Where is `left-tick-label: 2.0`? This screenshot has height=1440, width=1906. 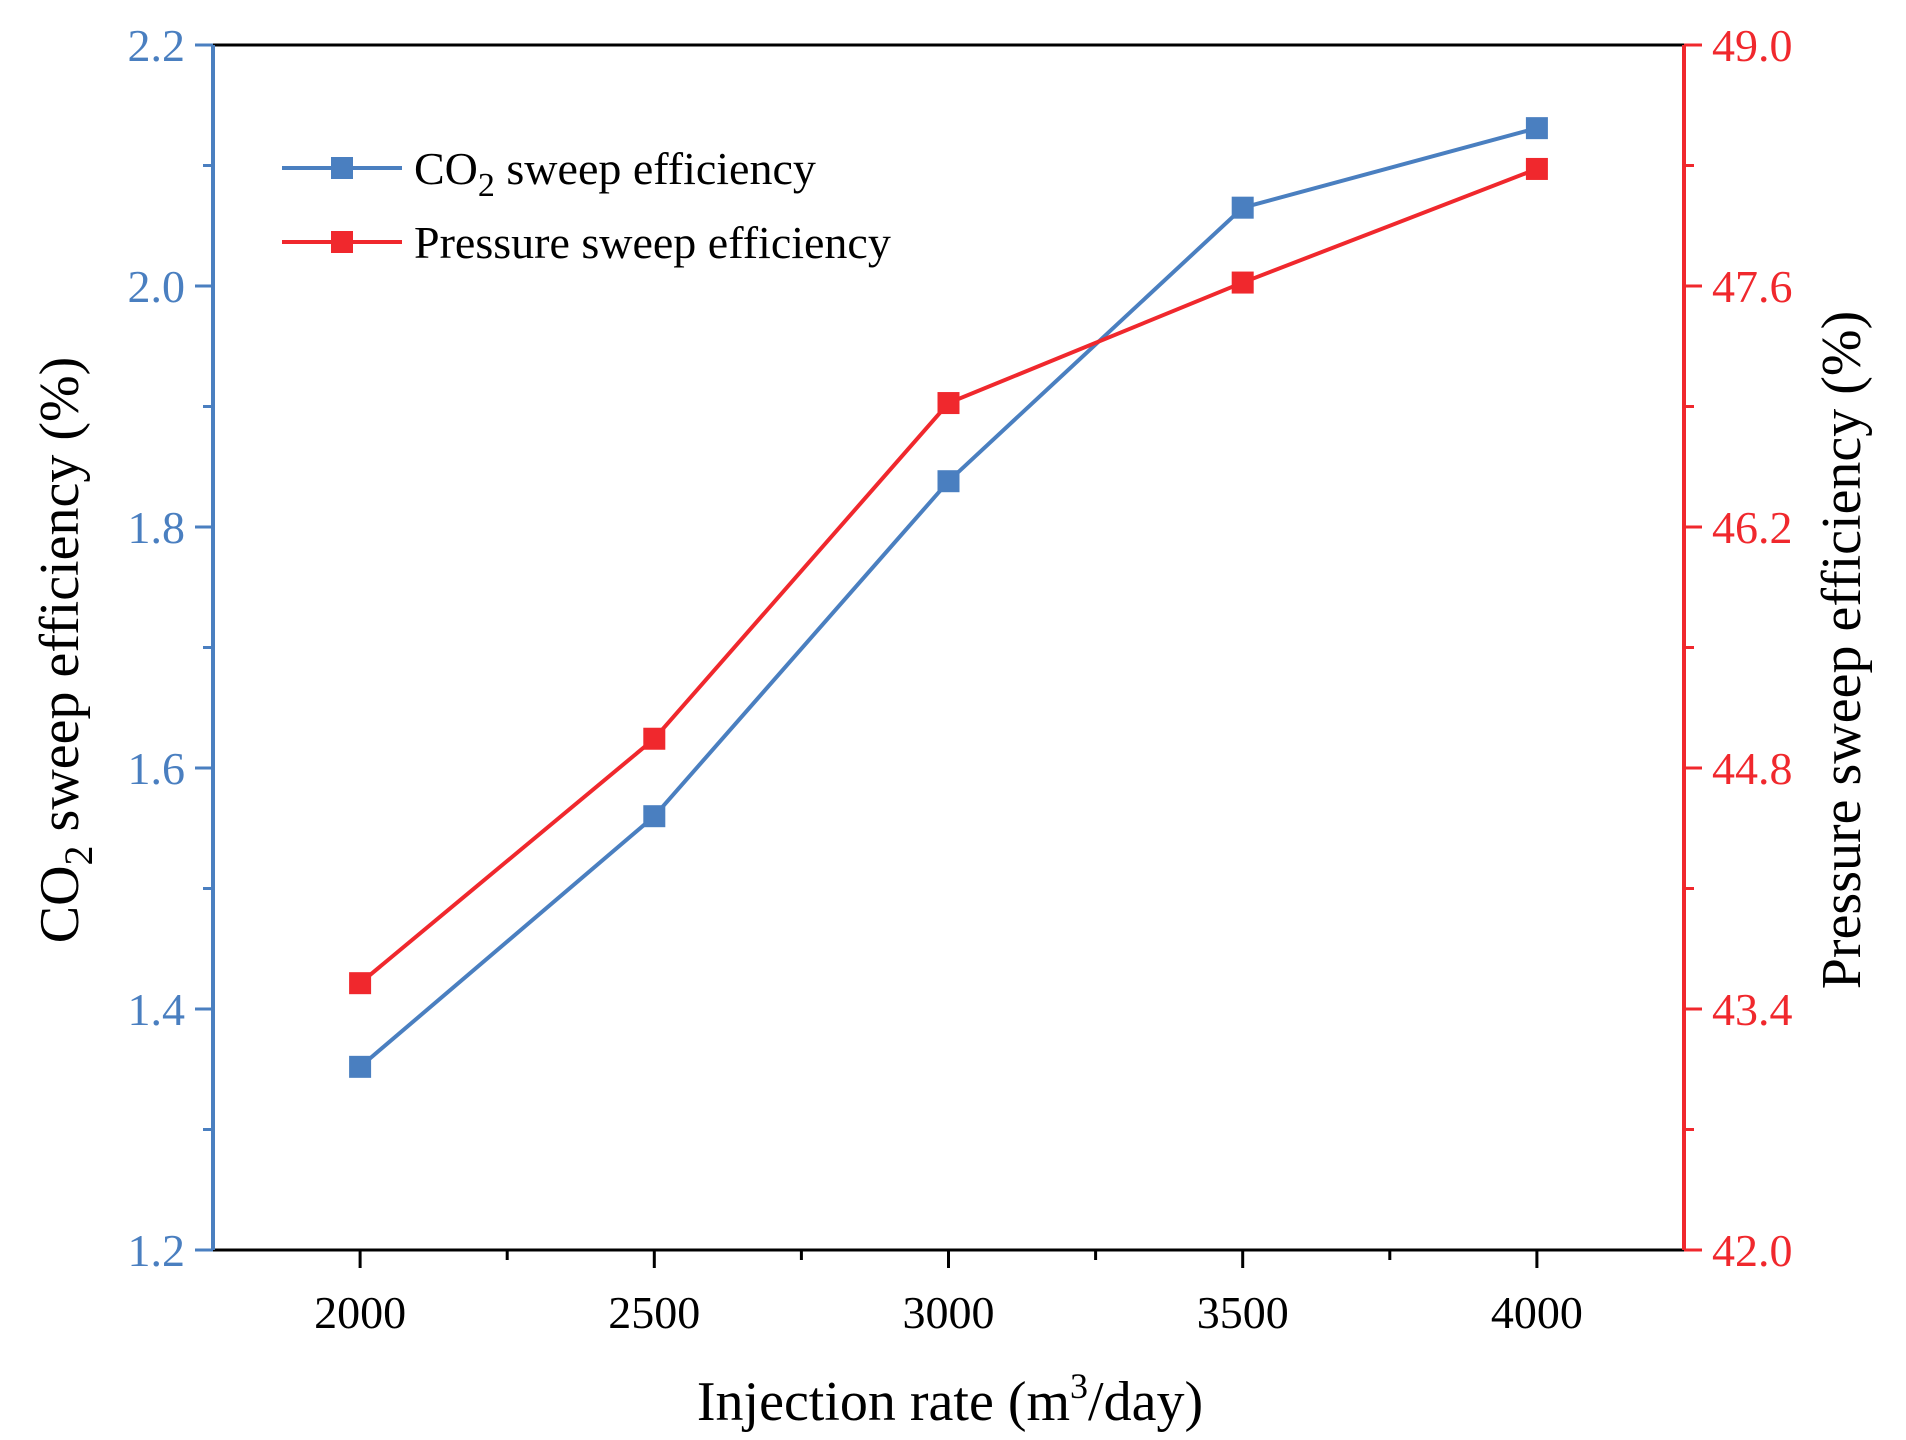 left-tick-label: 2.0 is located at coordinates (157, 286).